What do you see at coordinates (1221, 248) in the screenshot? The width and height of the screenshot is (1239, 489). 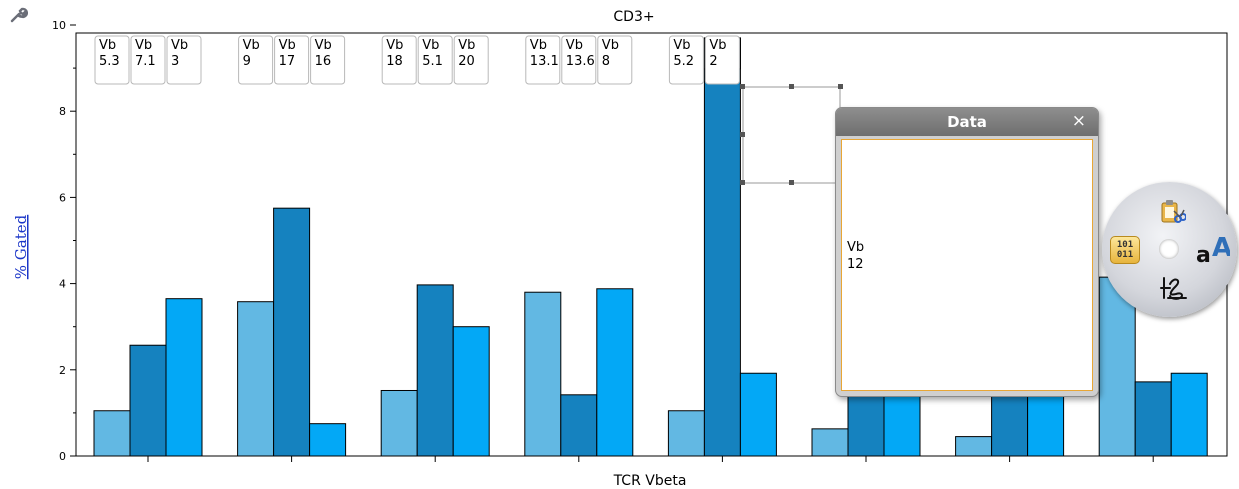 I see `svg-text: A` at bounding box center [1221, 248].